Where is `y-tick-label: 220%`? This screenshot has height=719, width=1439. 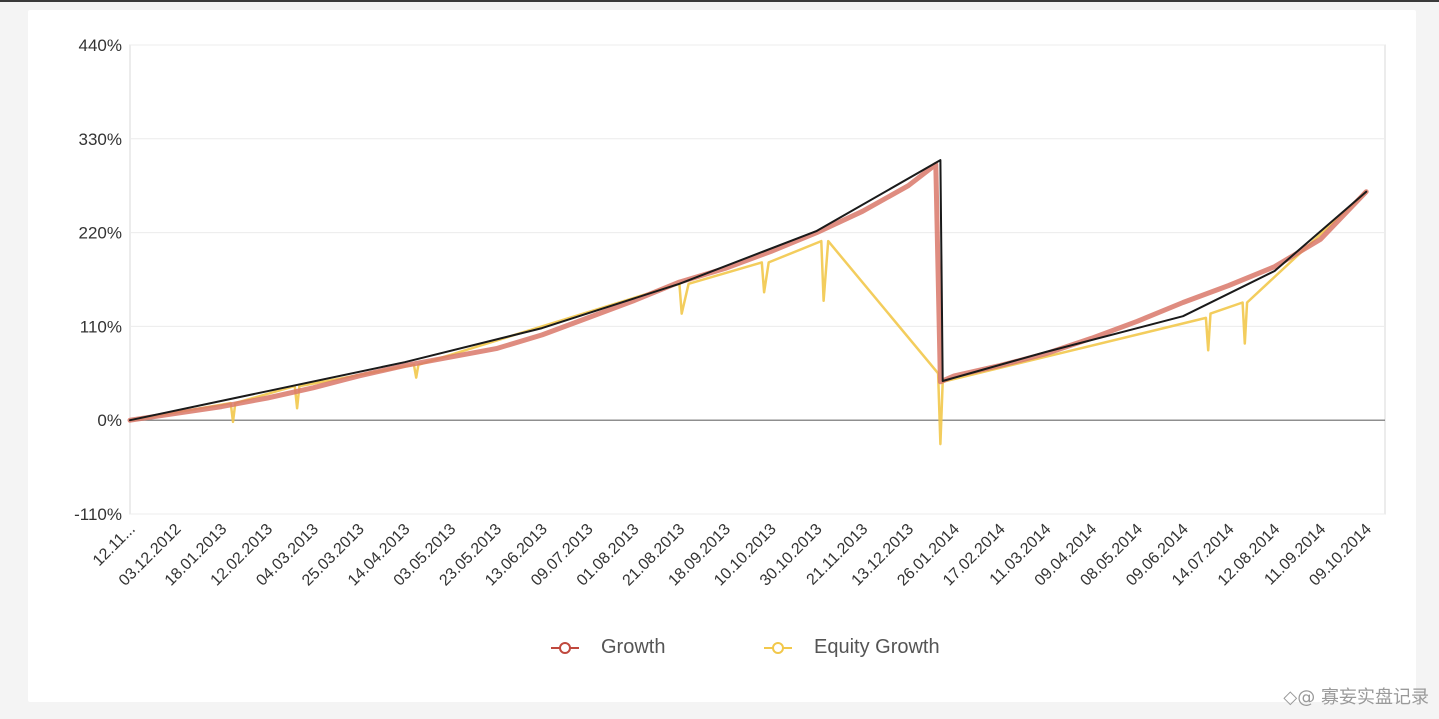
y-tick-label: 220% is located at coordinates (100, 233).